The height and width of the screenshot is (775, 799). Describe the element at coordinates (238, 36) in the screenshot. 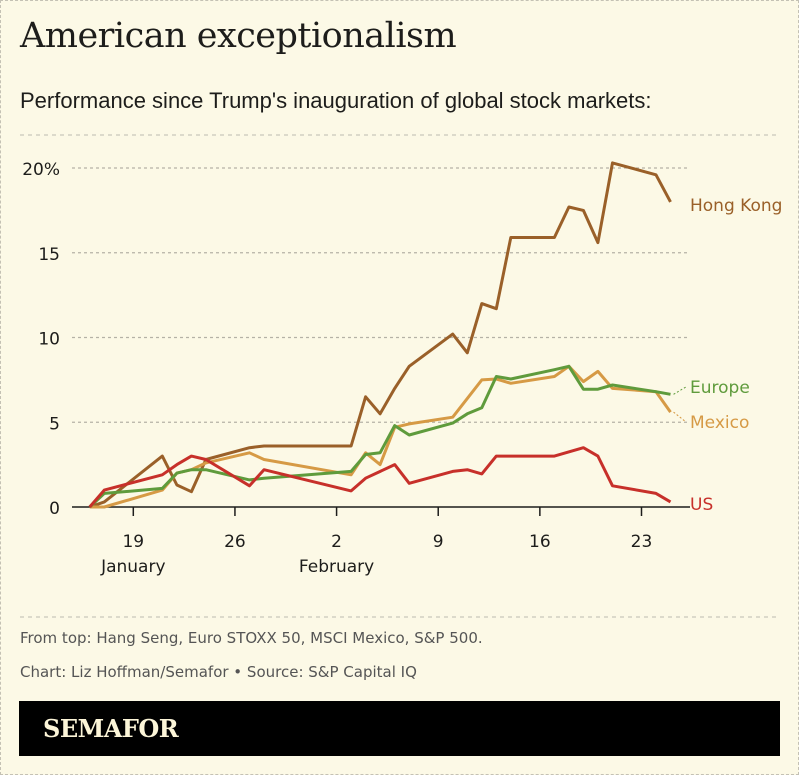

I see `chart-title: American exceptionalism` at that location.